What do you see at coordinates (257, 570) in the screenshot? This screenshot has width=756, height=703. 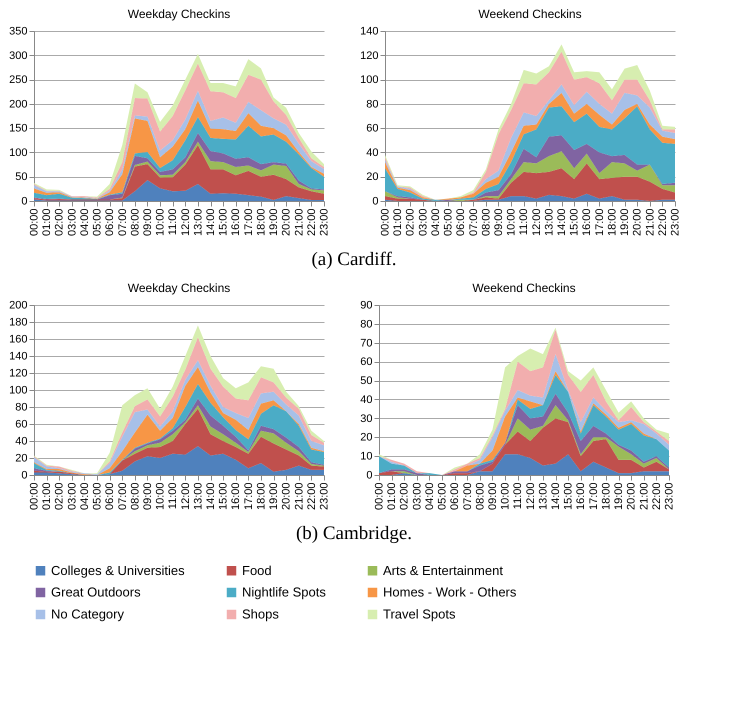 I see `legend-label: Food` at bounding box center [257, 570].